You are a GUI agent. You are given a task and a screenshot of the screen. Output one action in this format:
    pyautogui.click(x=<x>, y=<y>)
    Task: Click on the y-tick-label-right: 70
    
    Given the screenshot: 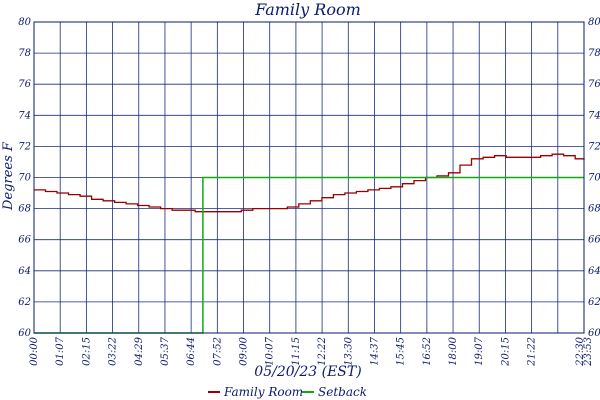 What is the action you would take?
    pyautogui.click(x=594, y=178)
    